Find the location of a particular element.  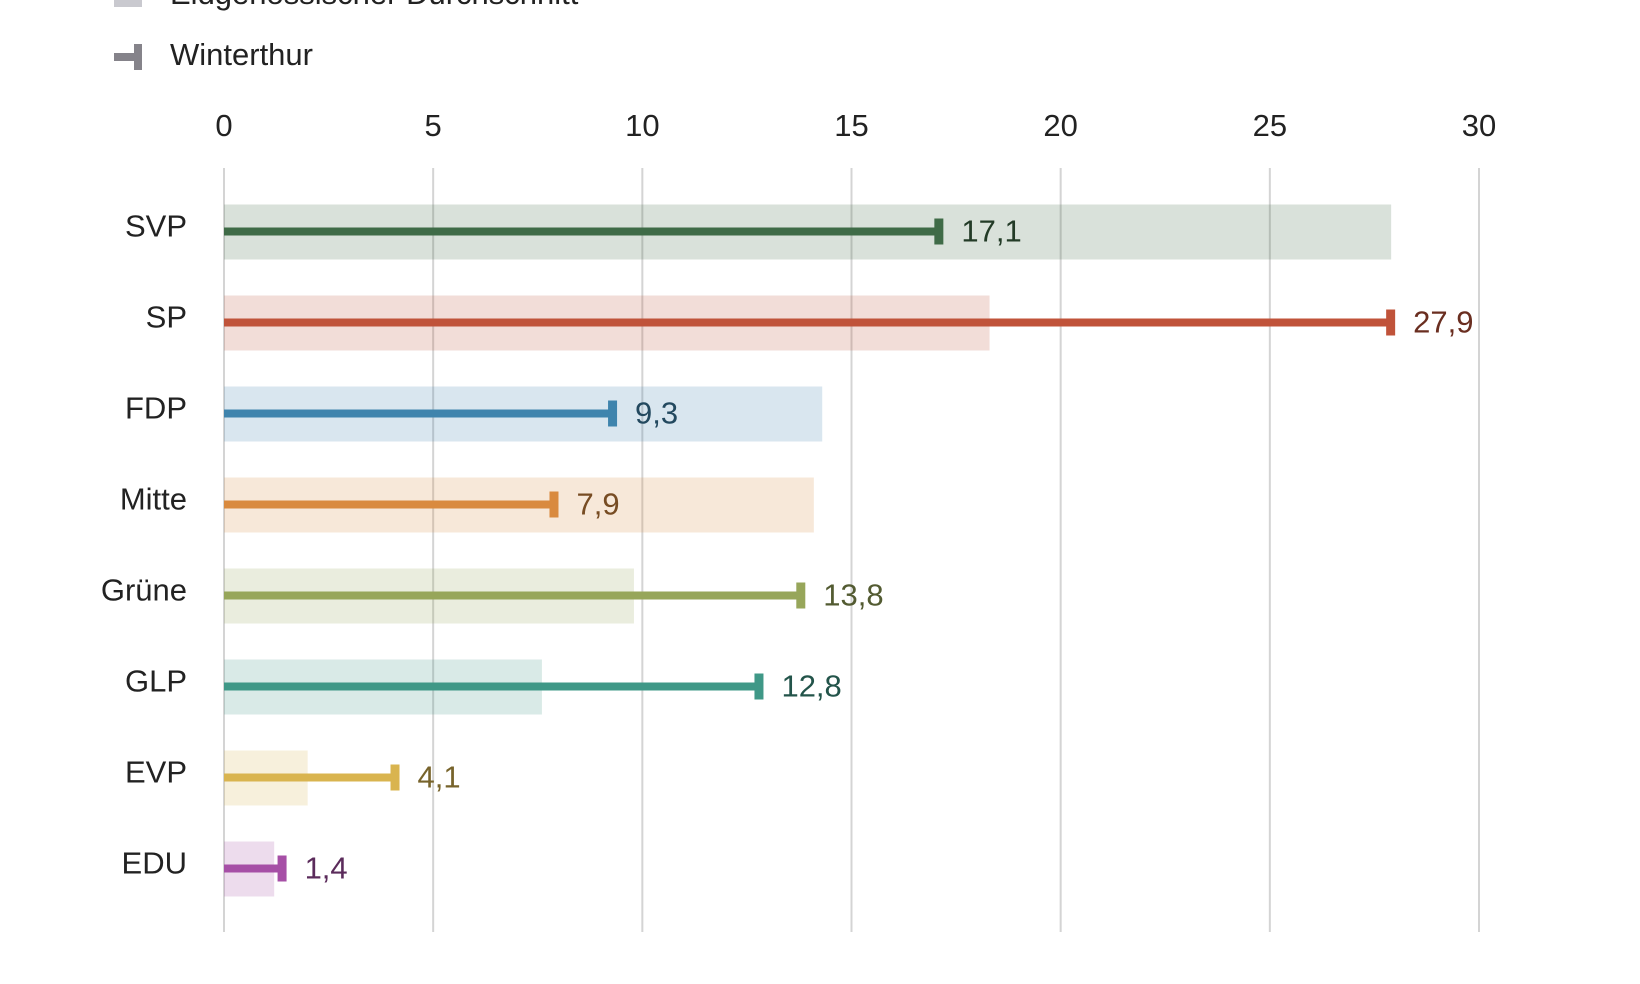

legend-label: Winterthur is located at coordinates (241, 54).